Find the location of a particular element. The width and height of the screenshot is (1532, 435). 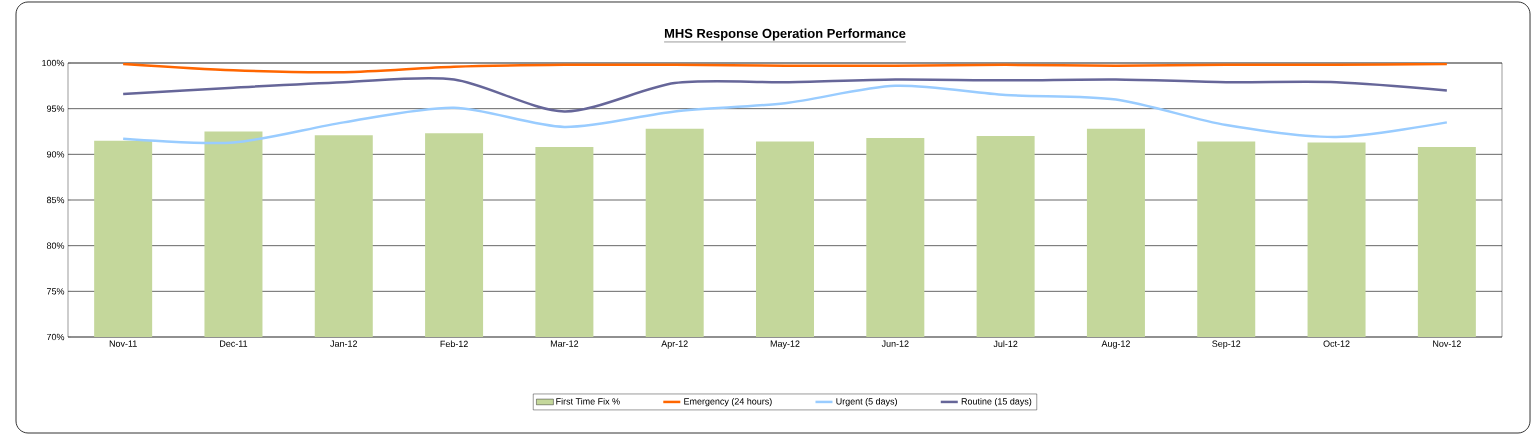

chart-title: MHS Response Operation Performance is located at coordinates (785, 34).